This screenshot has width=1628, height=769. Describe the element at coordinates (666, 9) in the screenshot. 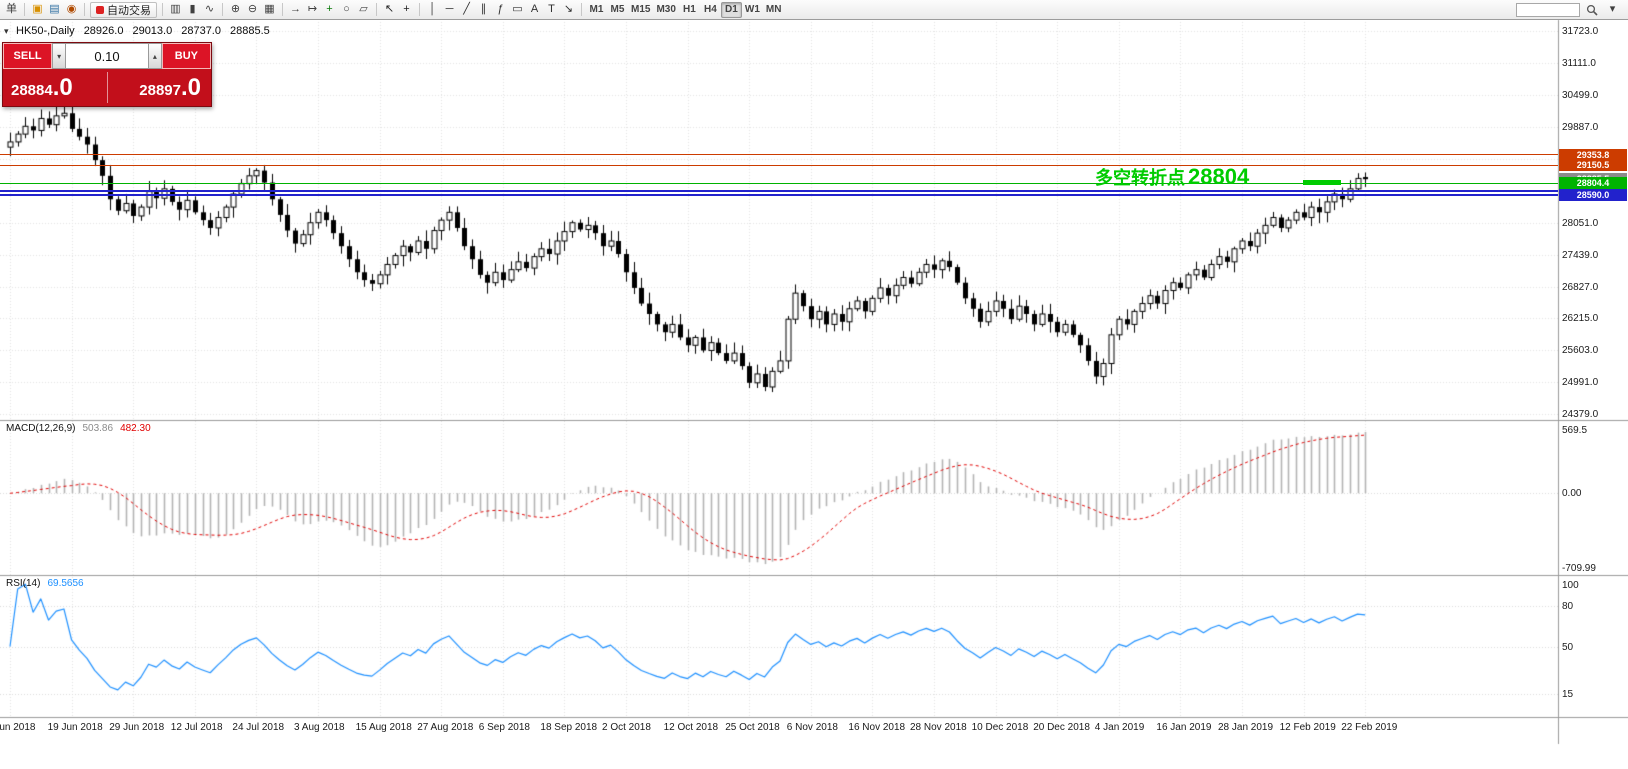

I see `timeframe-m30: M30` at that location.